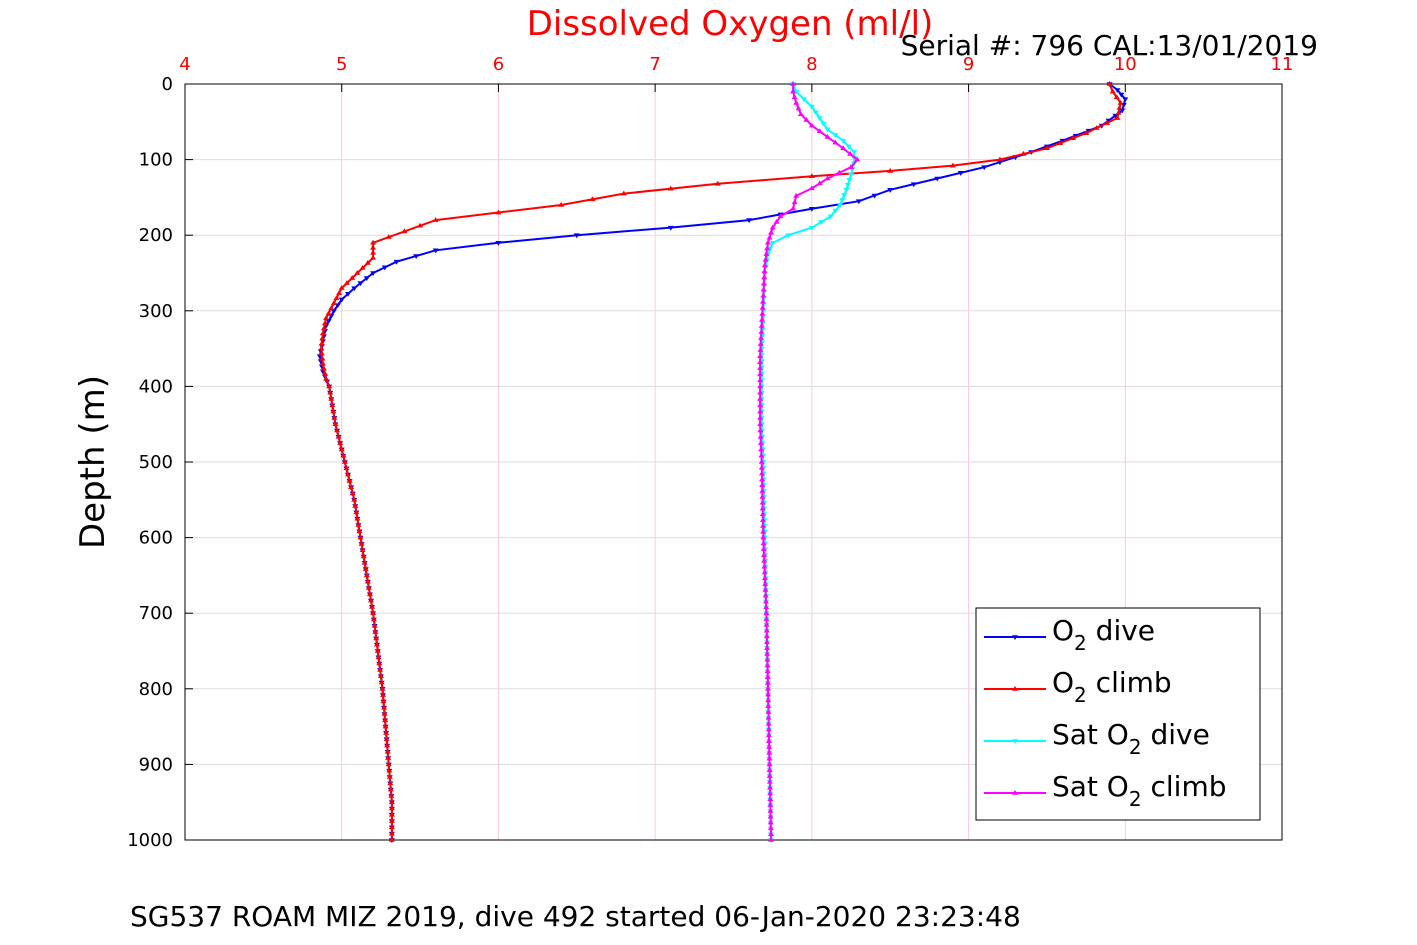 This screenshot has width=1417, height=945. I want to click on y-tick-label: 0, so click(167, 84).